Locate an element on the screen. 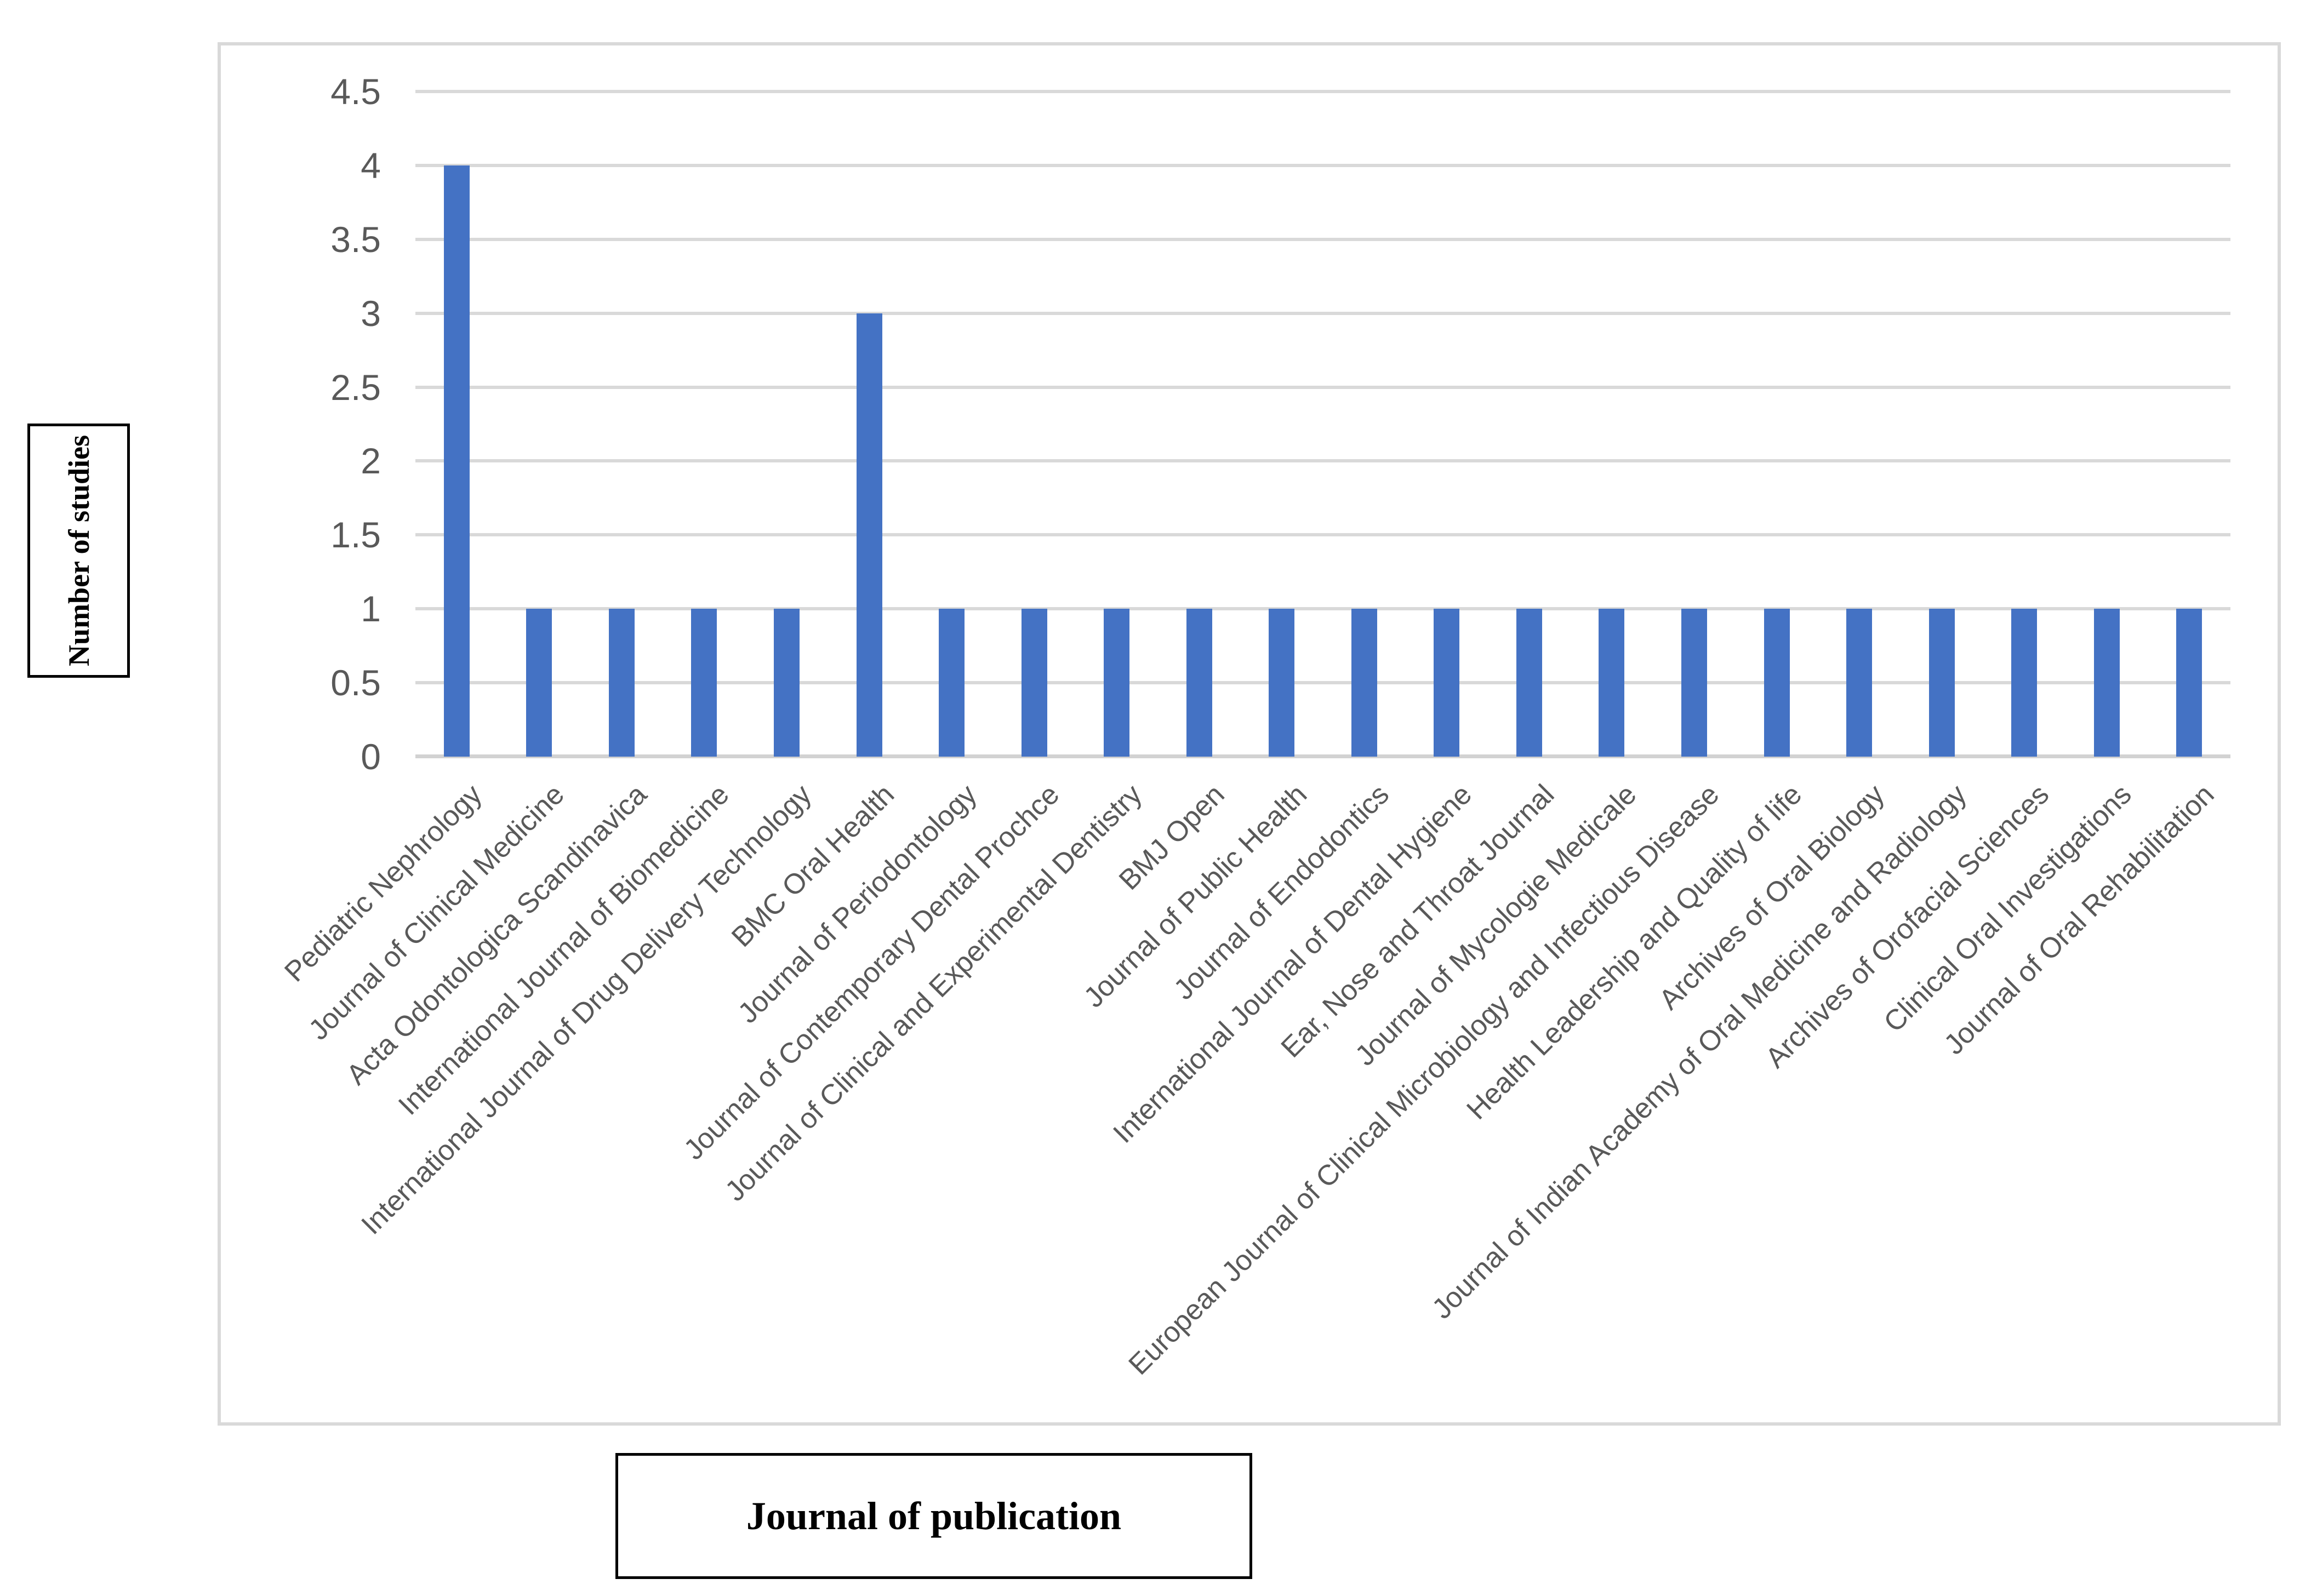  y-axis-title: Number of studies is located at coordinates (78, 550).